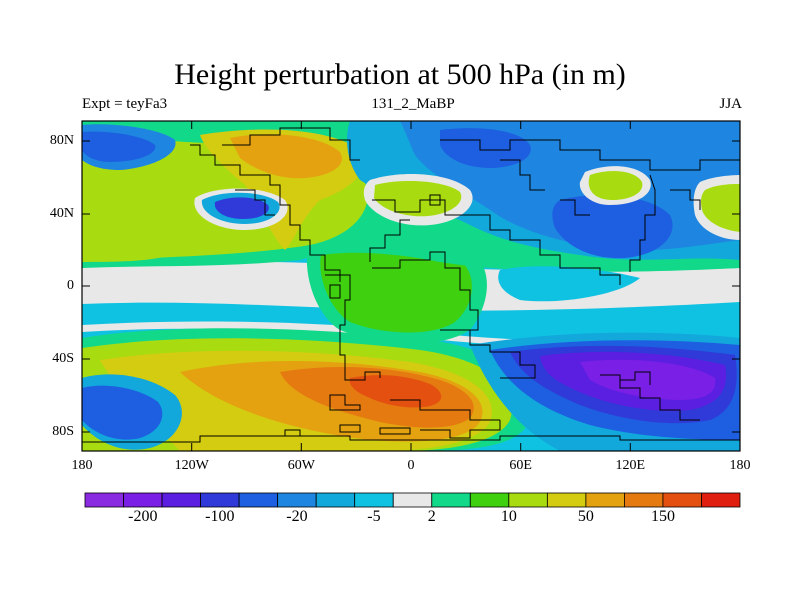 Image resolution: width=800 pixels, height=600 pixels. What do you see at coordinates (508, 516) in the screenshot?
I see `colorbar-label: 10` at bounding box center [508, 516].